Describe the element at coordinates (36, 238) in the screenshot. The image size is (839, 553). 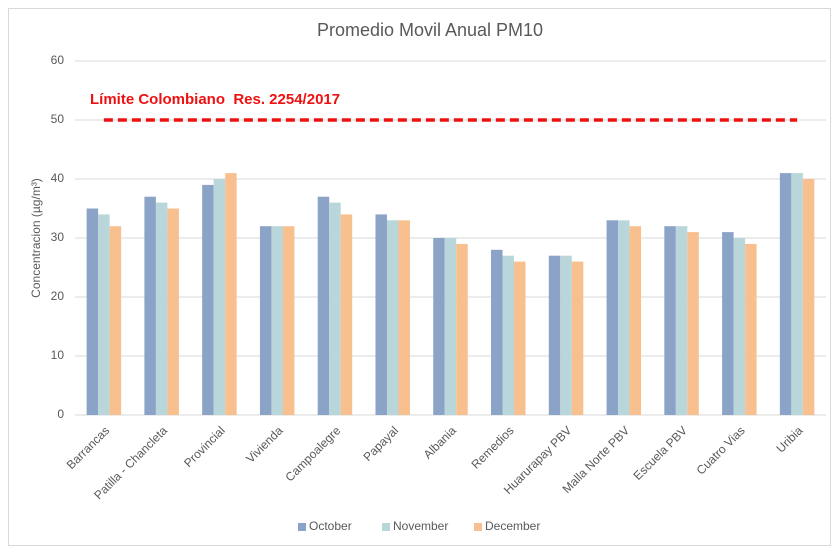
I see `y-axis-label: Concentracion (µg/m³)` at that location.